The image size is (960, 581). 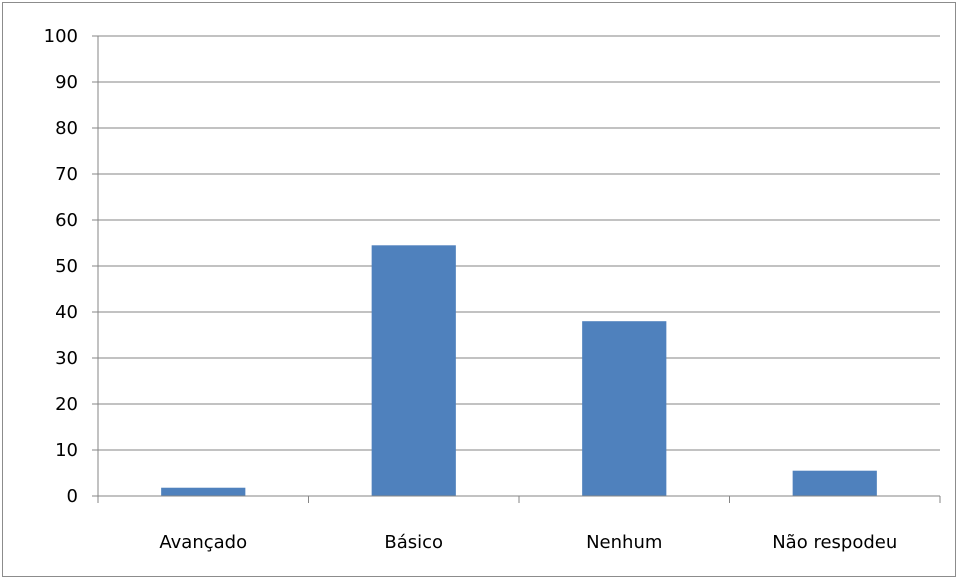 What do you see at coordinates (834, 542) in the screenshot?
I see `x-tick-label: Não respodeu` at bounding box center [834, 542].